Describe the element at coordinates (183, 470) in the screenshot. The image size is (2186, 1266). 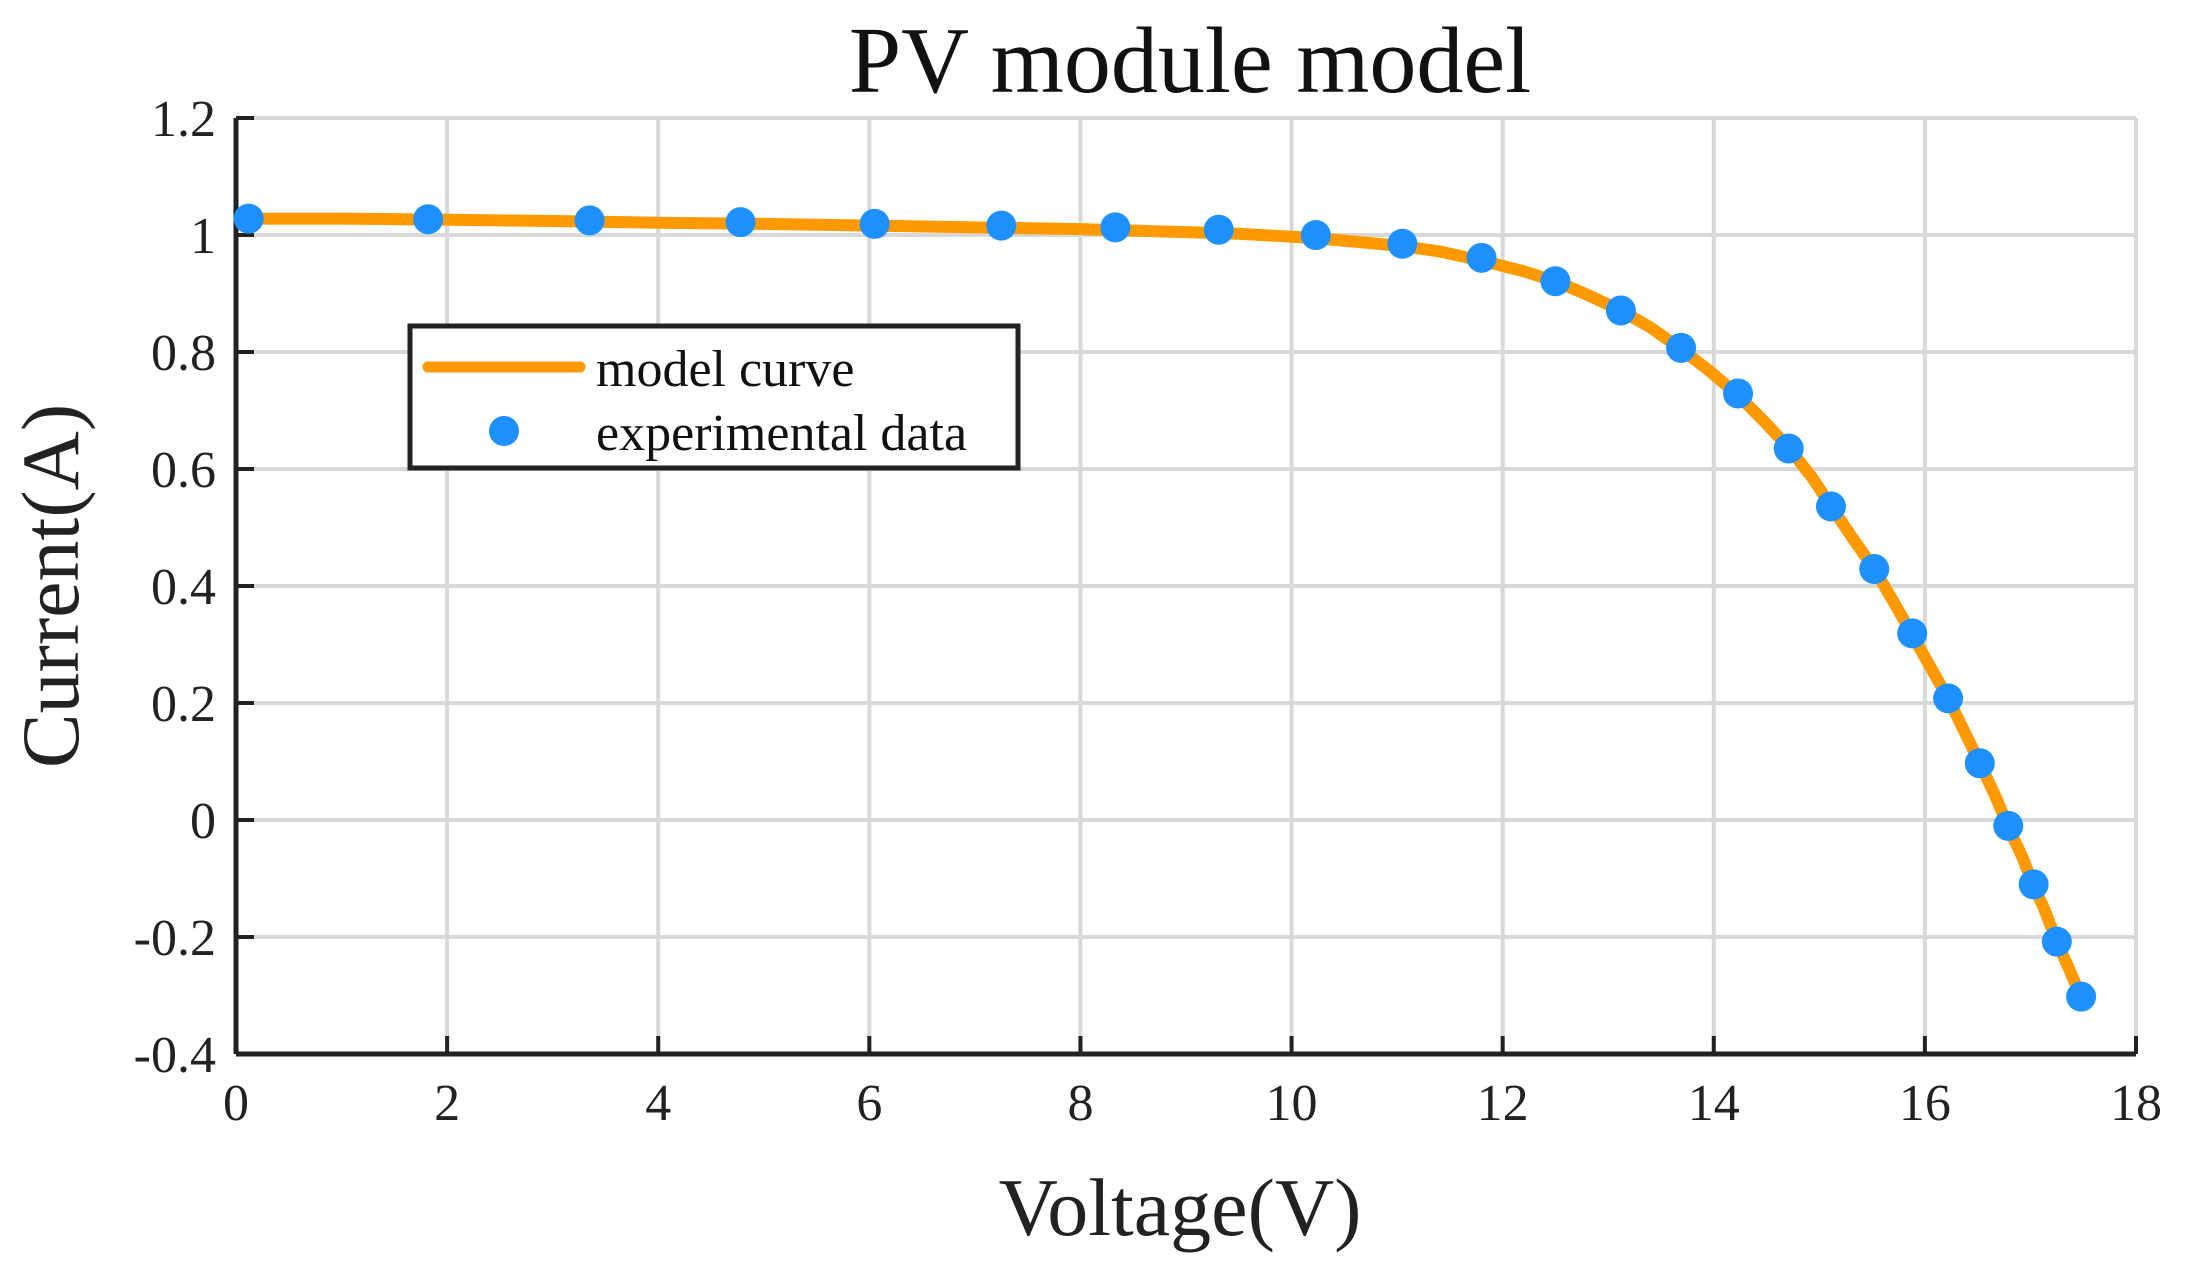
I see `y-tick-label-5: 0.6` at that location.